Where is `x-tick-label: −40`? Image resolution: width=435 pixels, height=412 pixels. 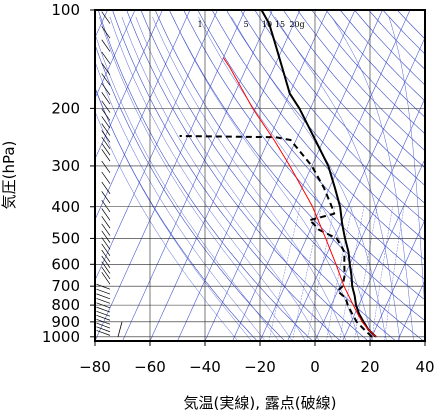
x-tick-label: −40 is located at coordinates (205, 367).